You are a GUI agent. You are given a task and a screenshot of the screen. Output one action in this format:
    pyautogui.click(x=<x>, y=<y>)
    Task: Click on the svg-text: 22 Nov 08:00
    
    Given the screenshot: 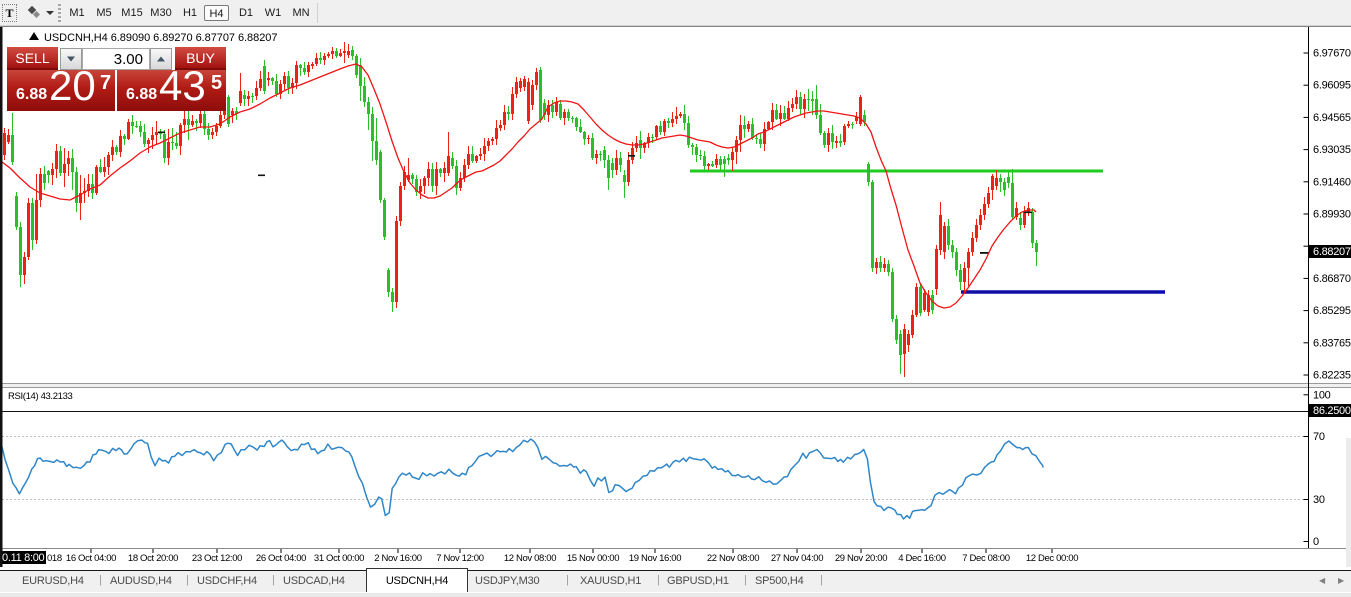 What is the action you would take?
    pyautogui.click(x=733, y=558)
    